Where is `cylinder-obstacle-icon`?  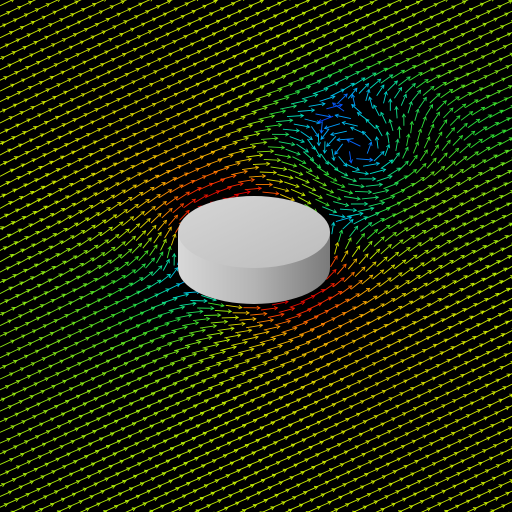 cylinder-obstacle-icon is located at coordinates (254, 250).